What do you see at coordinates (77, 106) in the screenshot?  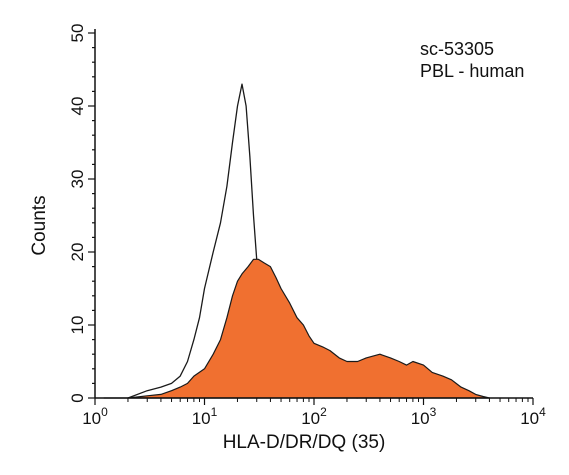 I see `y-tick-label: 40` at bounding box center [77, 106].